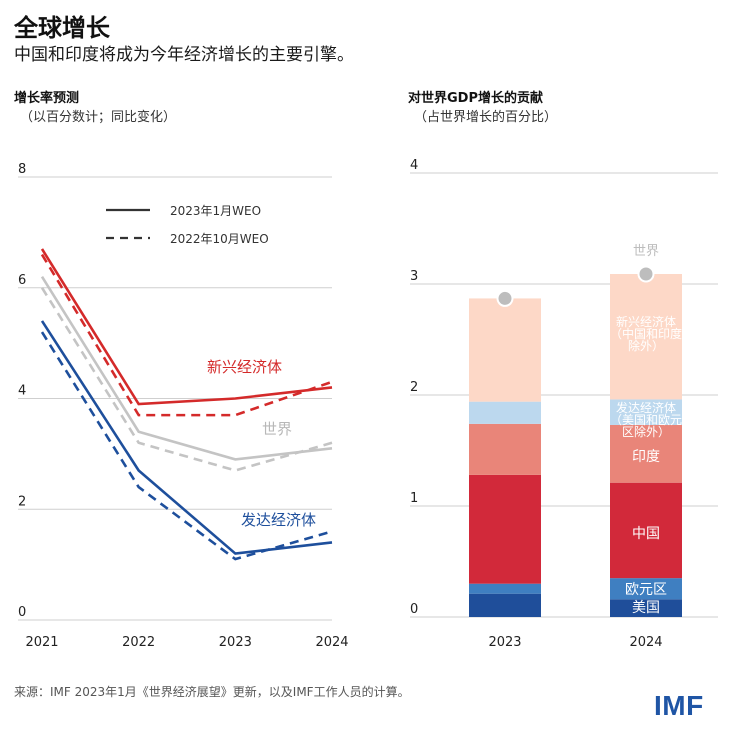 Image resolution: width=740 pixels, height=733 pixels. Describe the element at coordinates (277, 429) in the screenshot. I see `series-annotation: 世界` at that location.